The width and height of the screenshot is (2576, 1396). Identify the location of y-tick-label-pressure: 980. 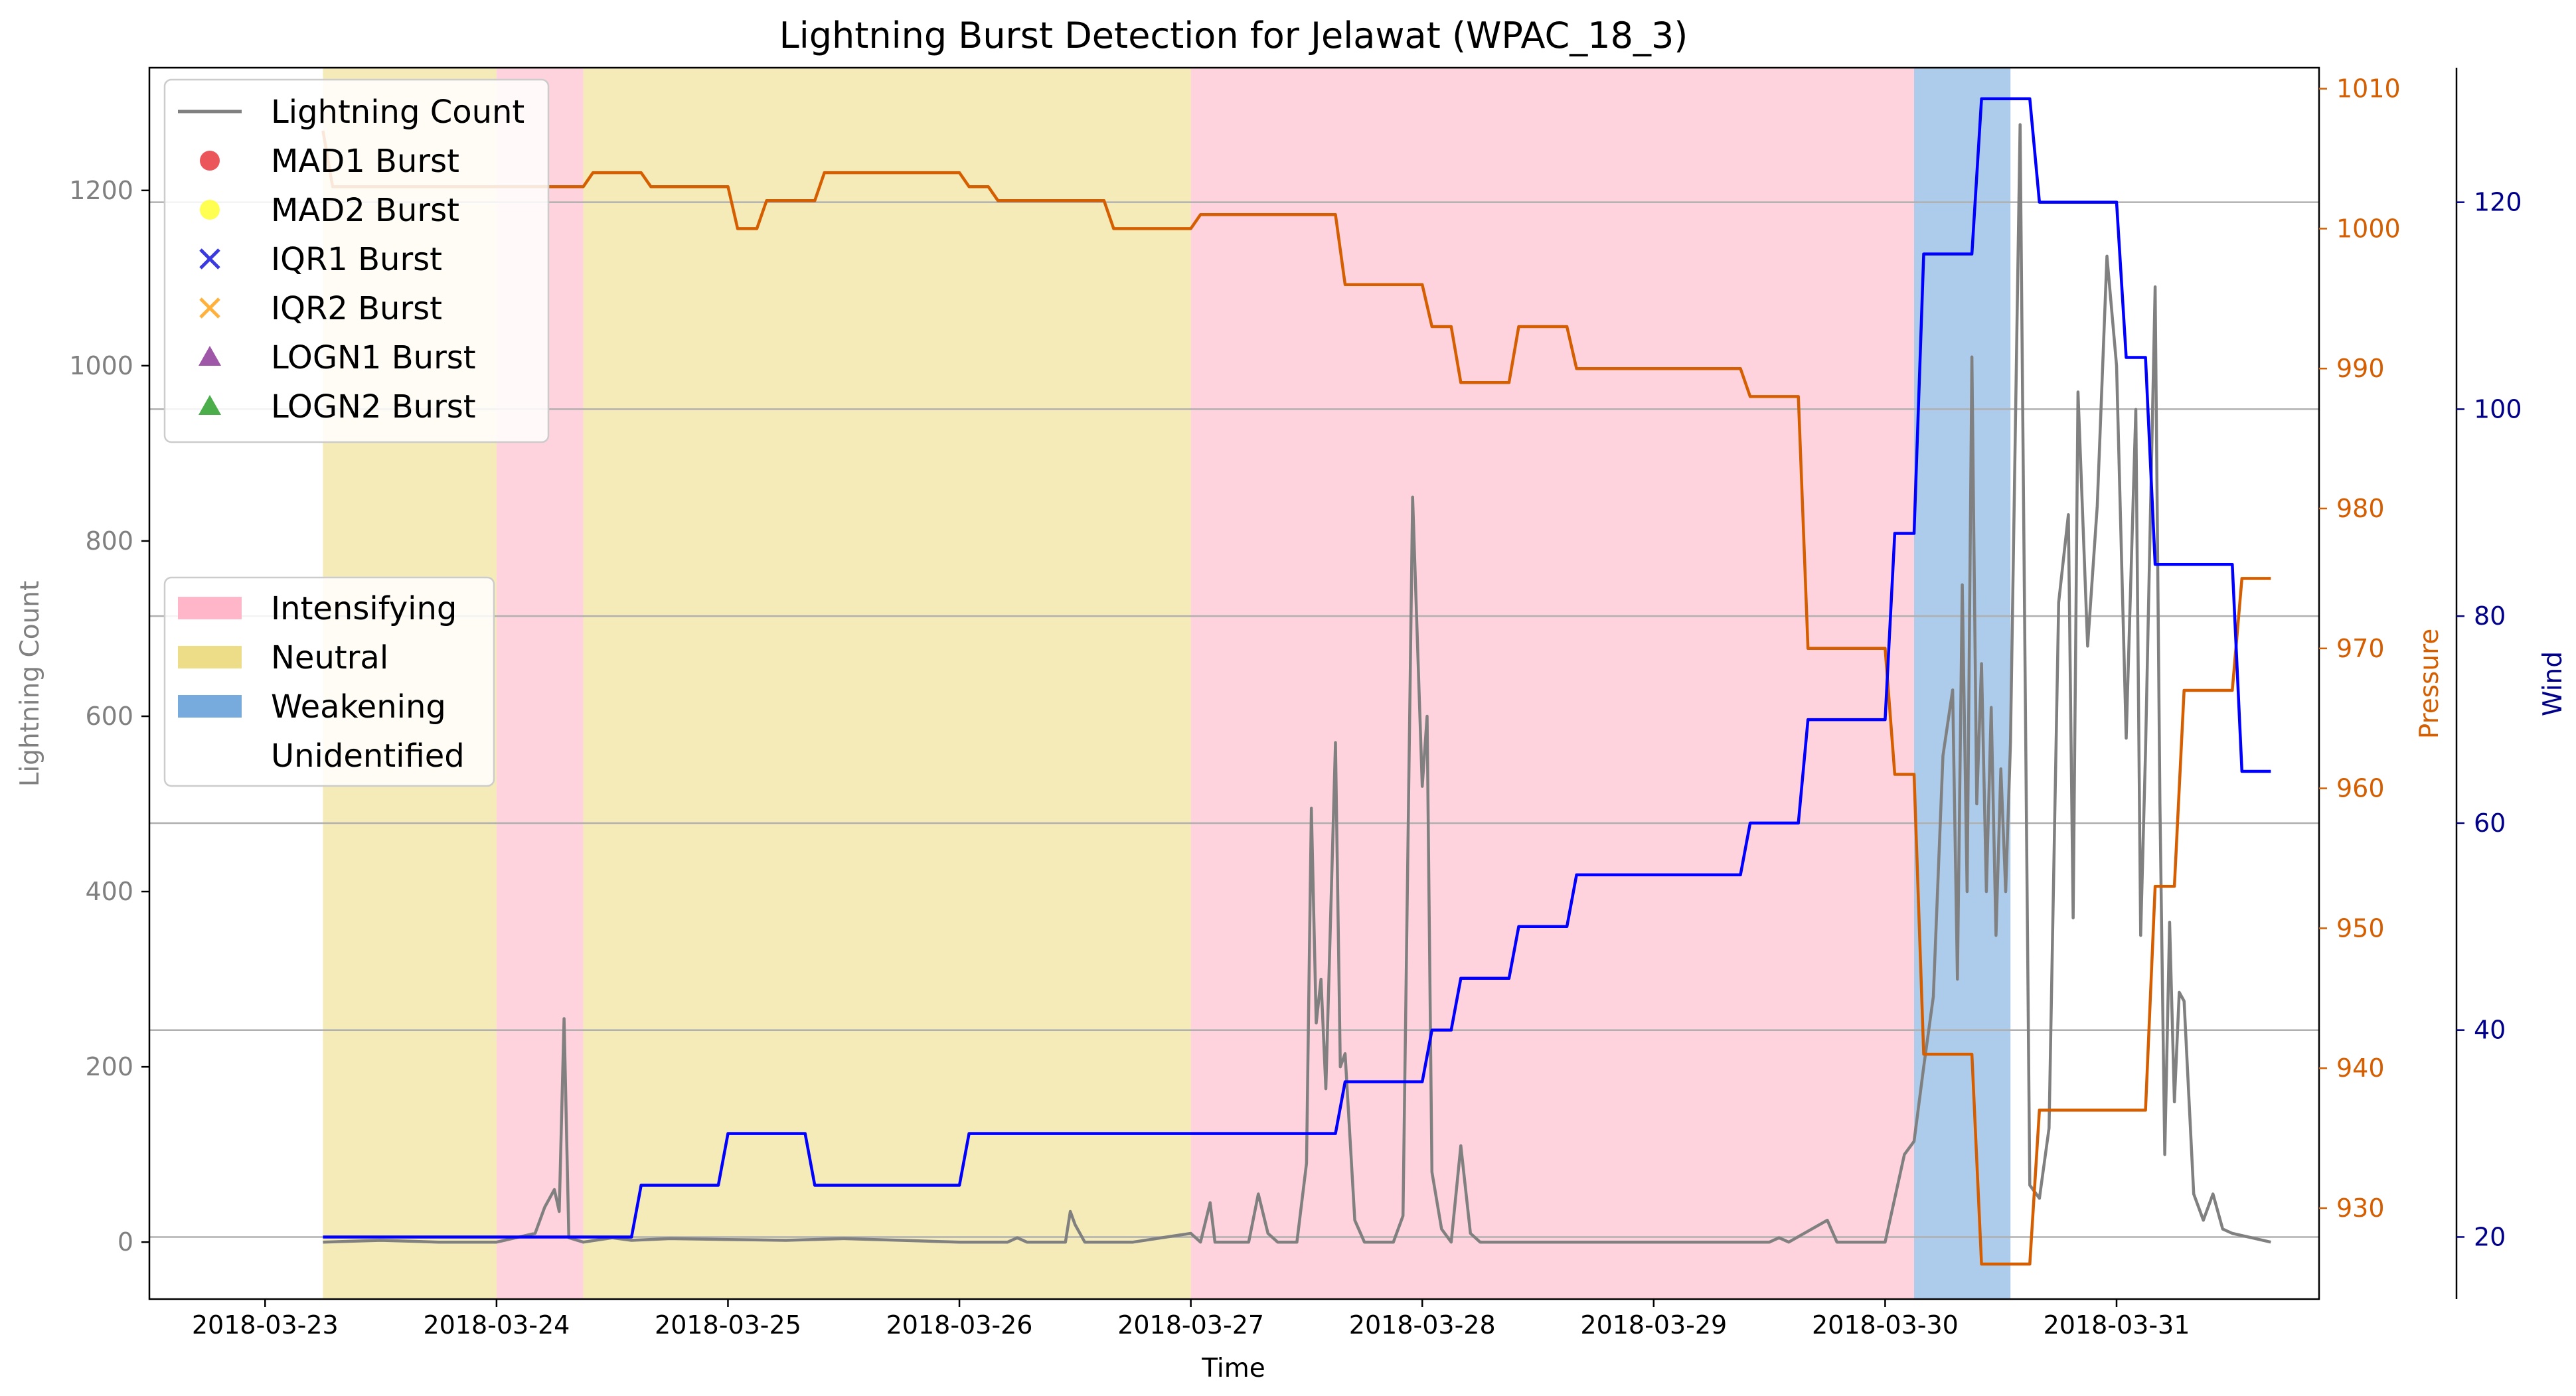
(2360, 508).